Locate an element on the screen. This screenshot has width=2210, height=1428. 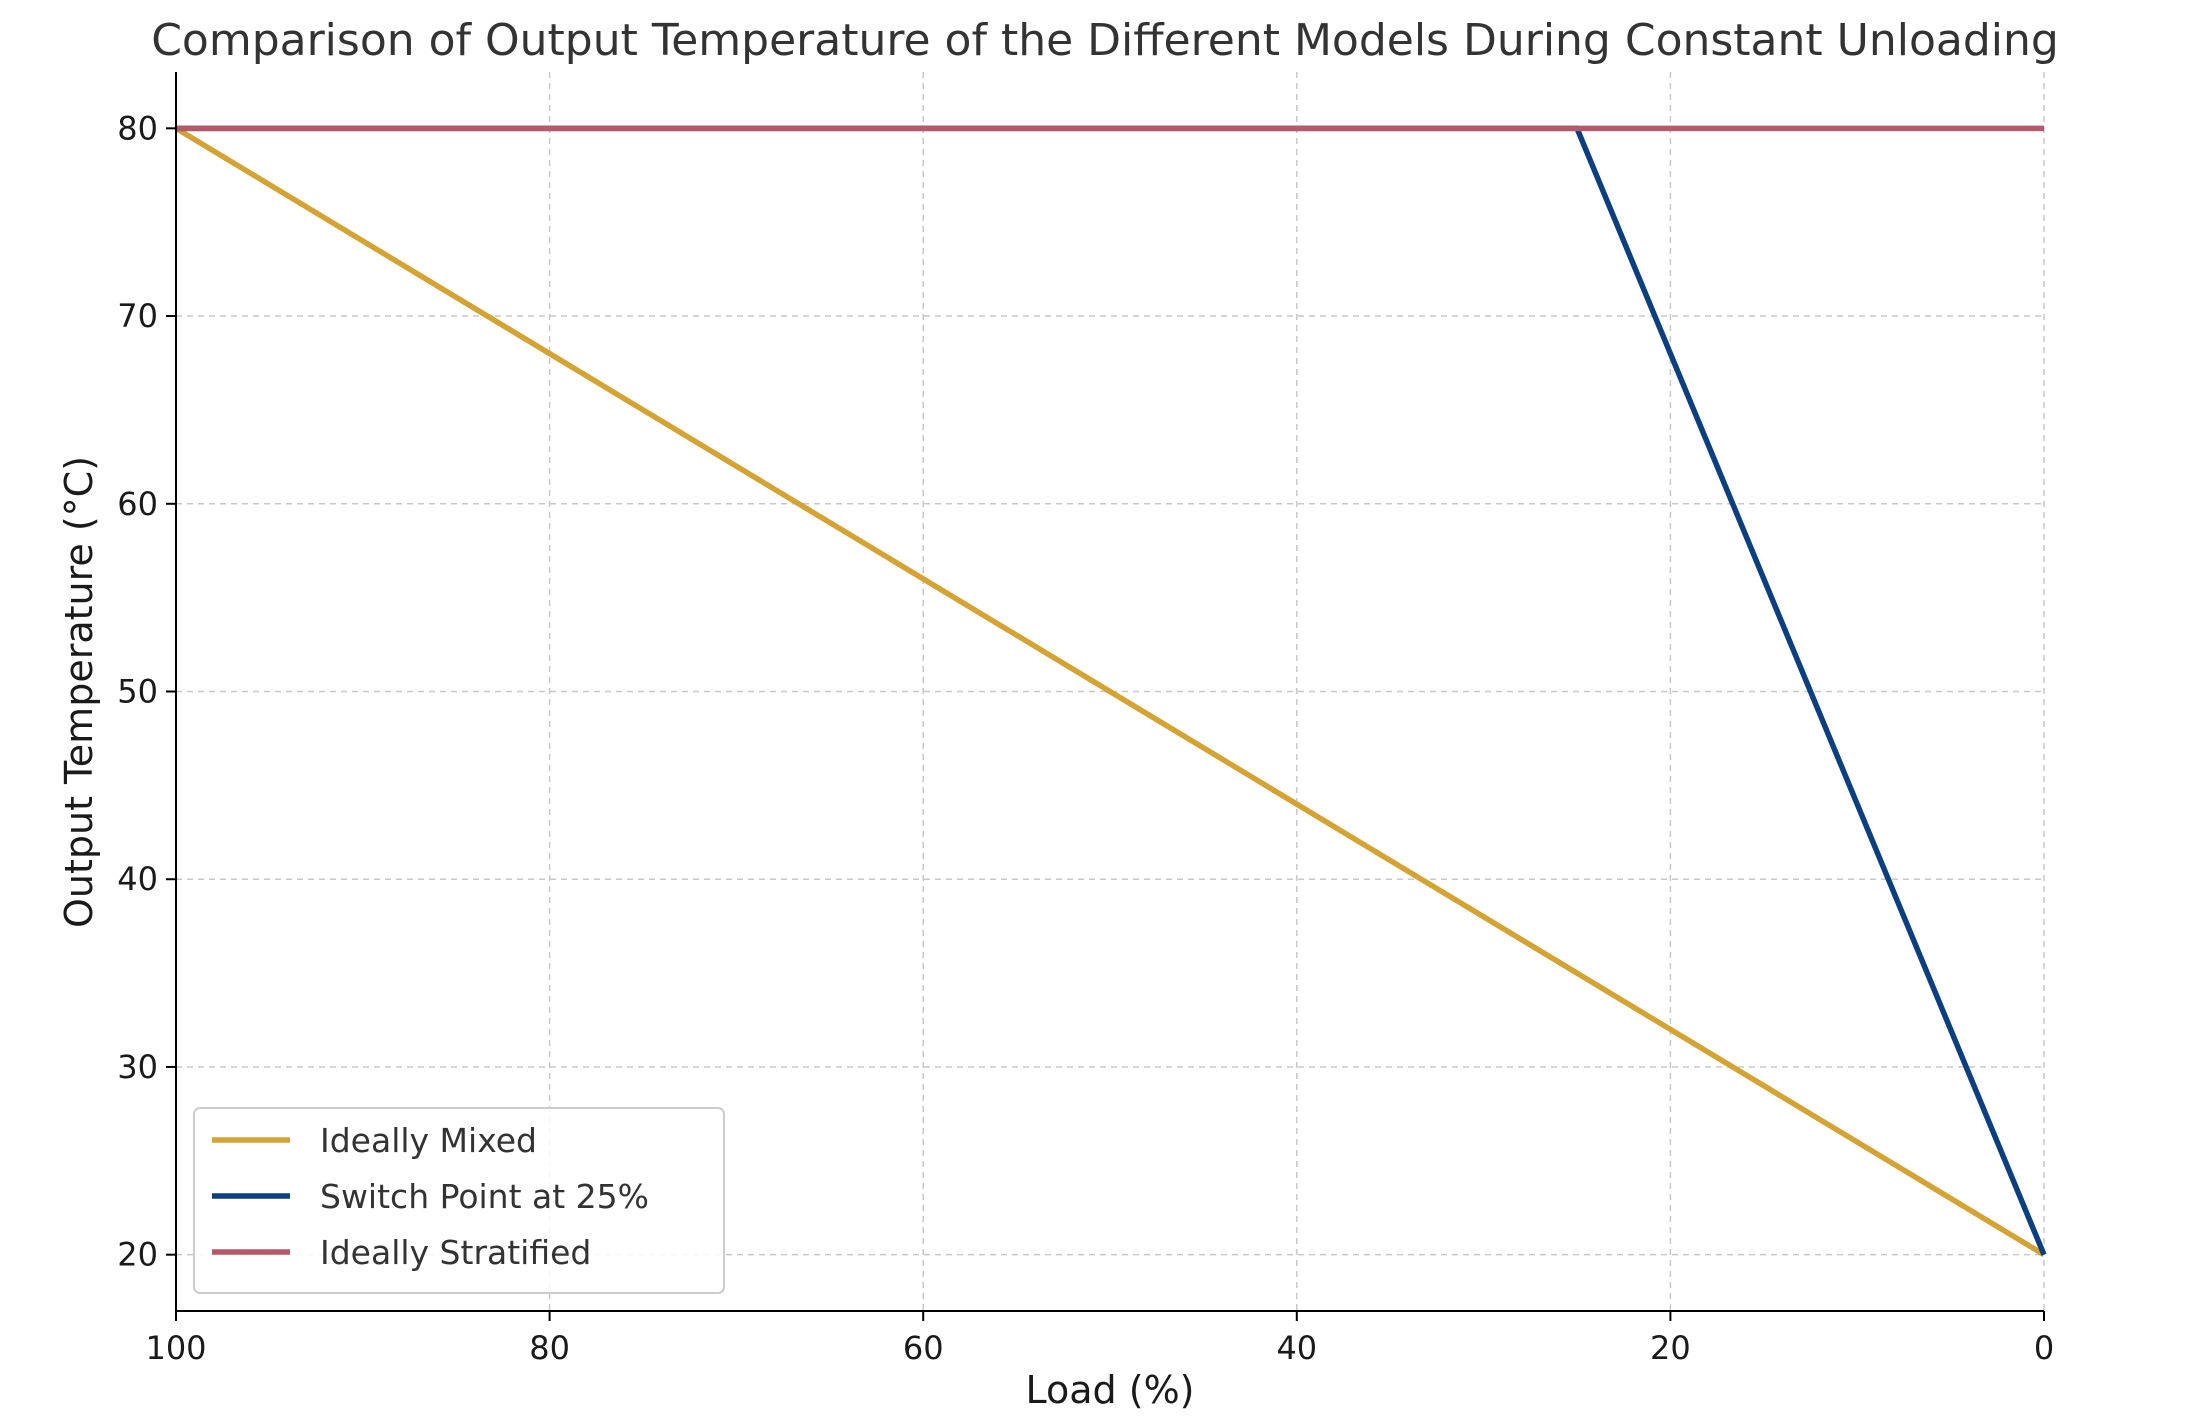
x-axis-label: Load (%) is located at coordinates (1110, 1390).